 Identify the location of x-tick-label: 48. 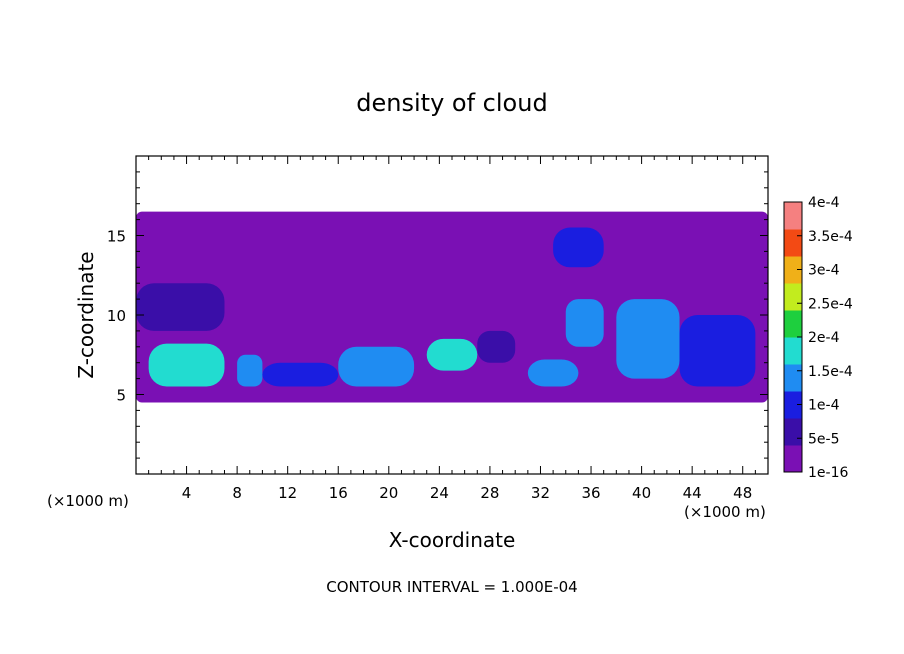
(742, 493).